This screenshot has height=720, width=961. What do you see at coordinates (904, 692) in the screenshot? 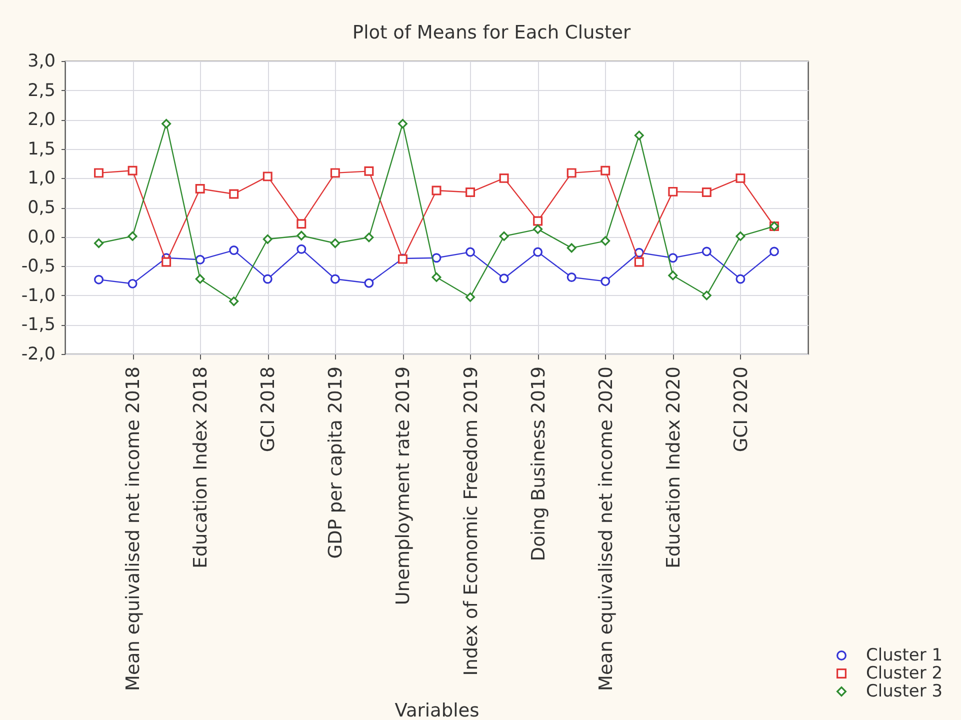
I see `legend-label: Cluster 3` at bounding box center [904, 692].